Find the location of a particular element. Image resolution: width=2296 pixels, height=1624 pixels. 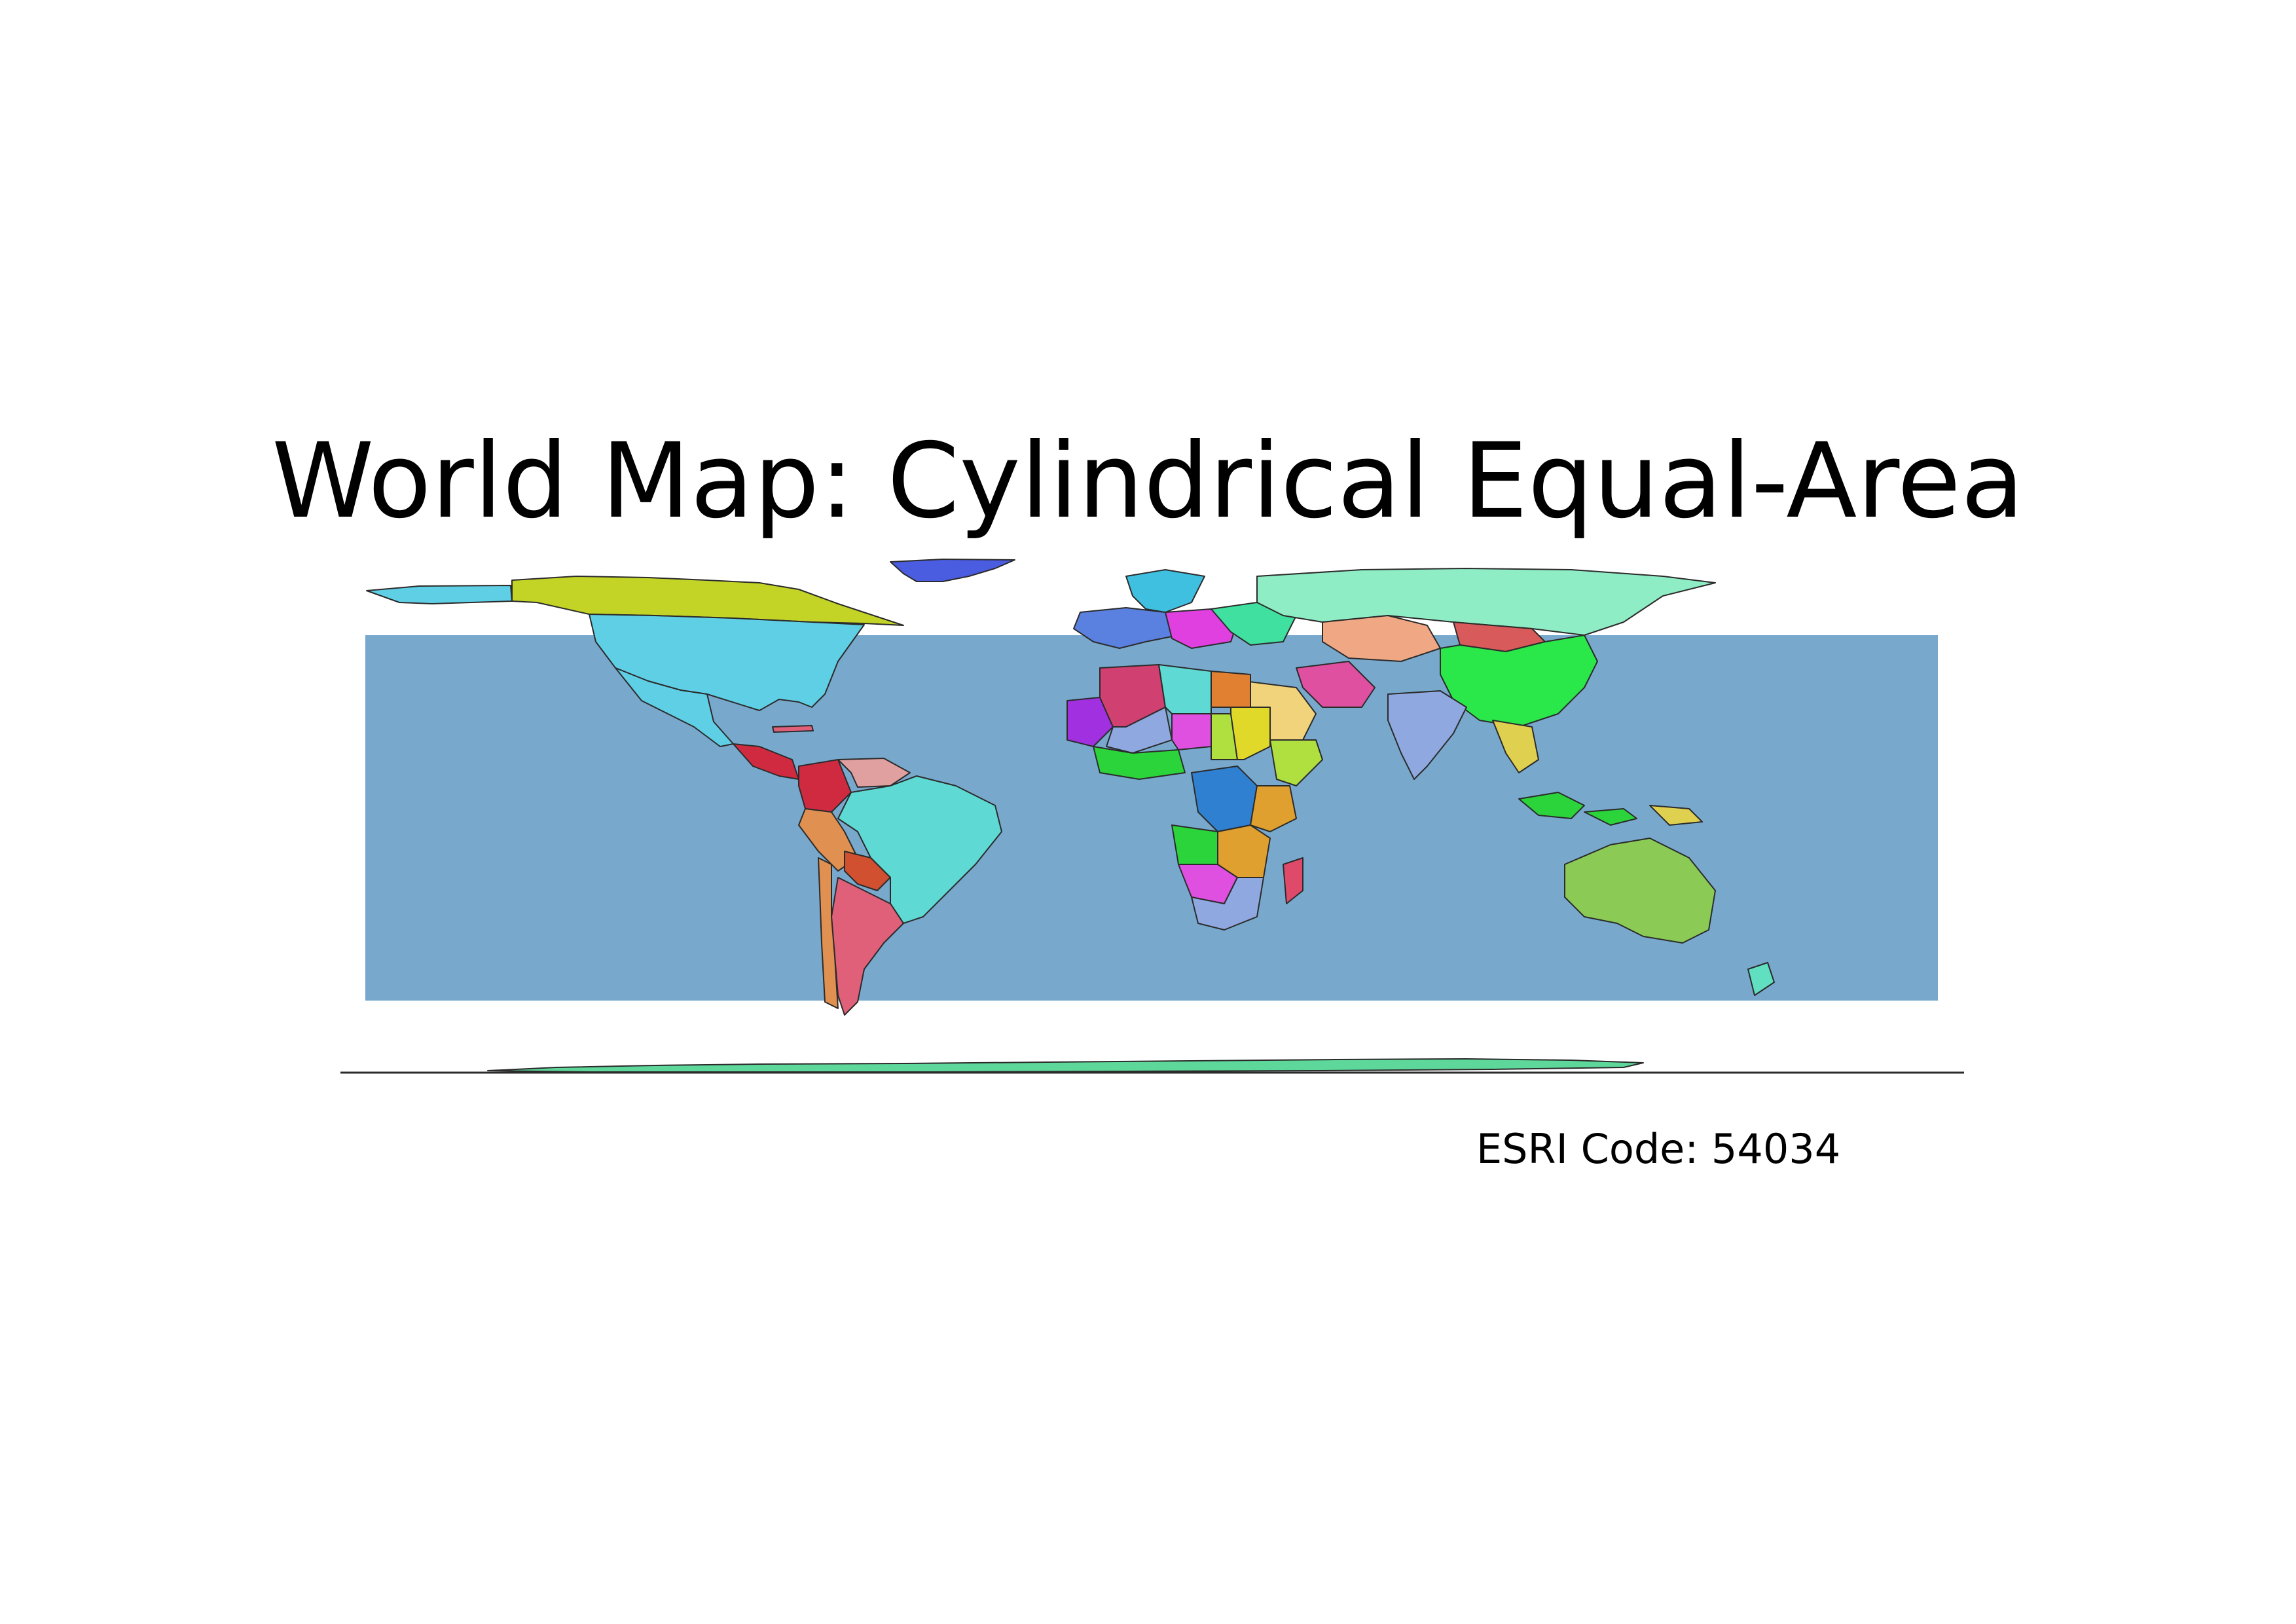

tanzania-kenya is located at coordinates (1273, 808).